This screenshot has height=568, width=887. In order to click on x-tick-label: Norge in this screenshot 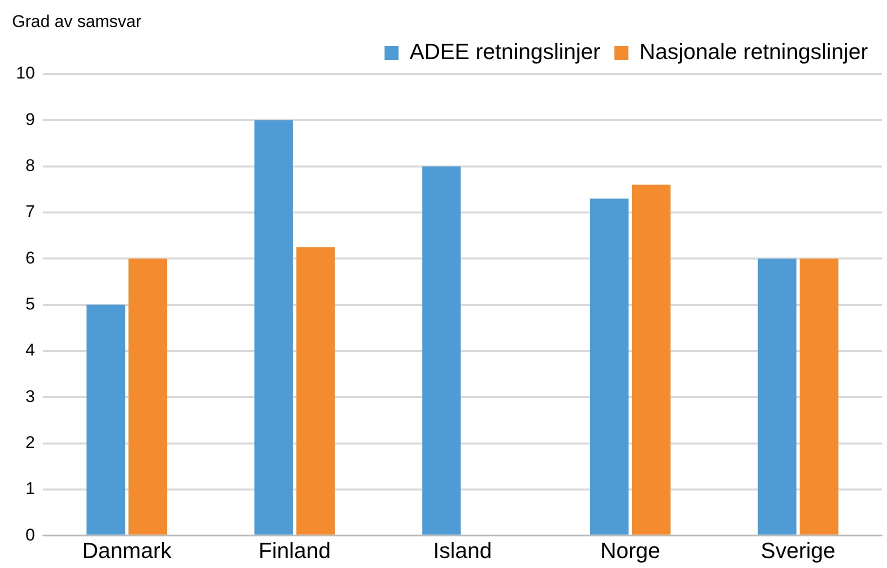, I will do `click(630, 550)`.